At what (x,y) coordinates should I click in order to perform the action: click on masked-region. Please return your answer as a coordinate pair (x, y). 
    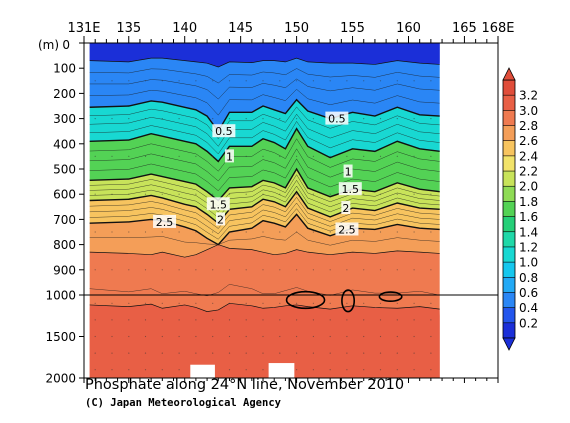
    Looking at the image, I should click on (202, 371).